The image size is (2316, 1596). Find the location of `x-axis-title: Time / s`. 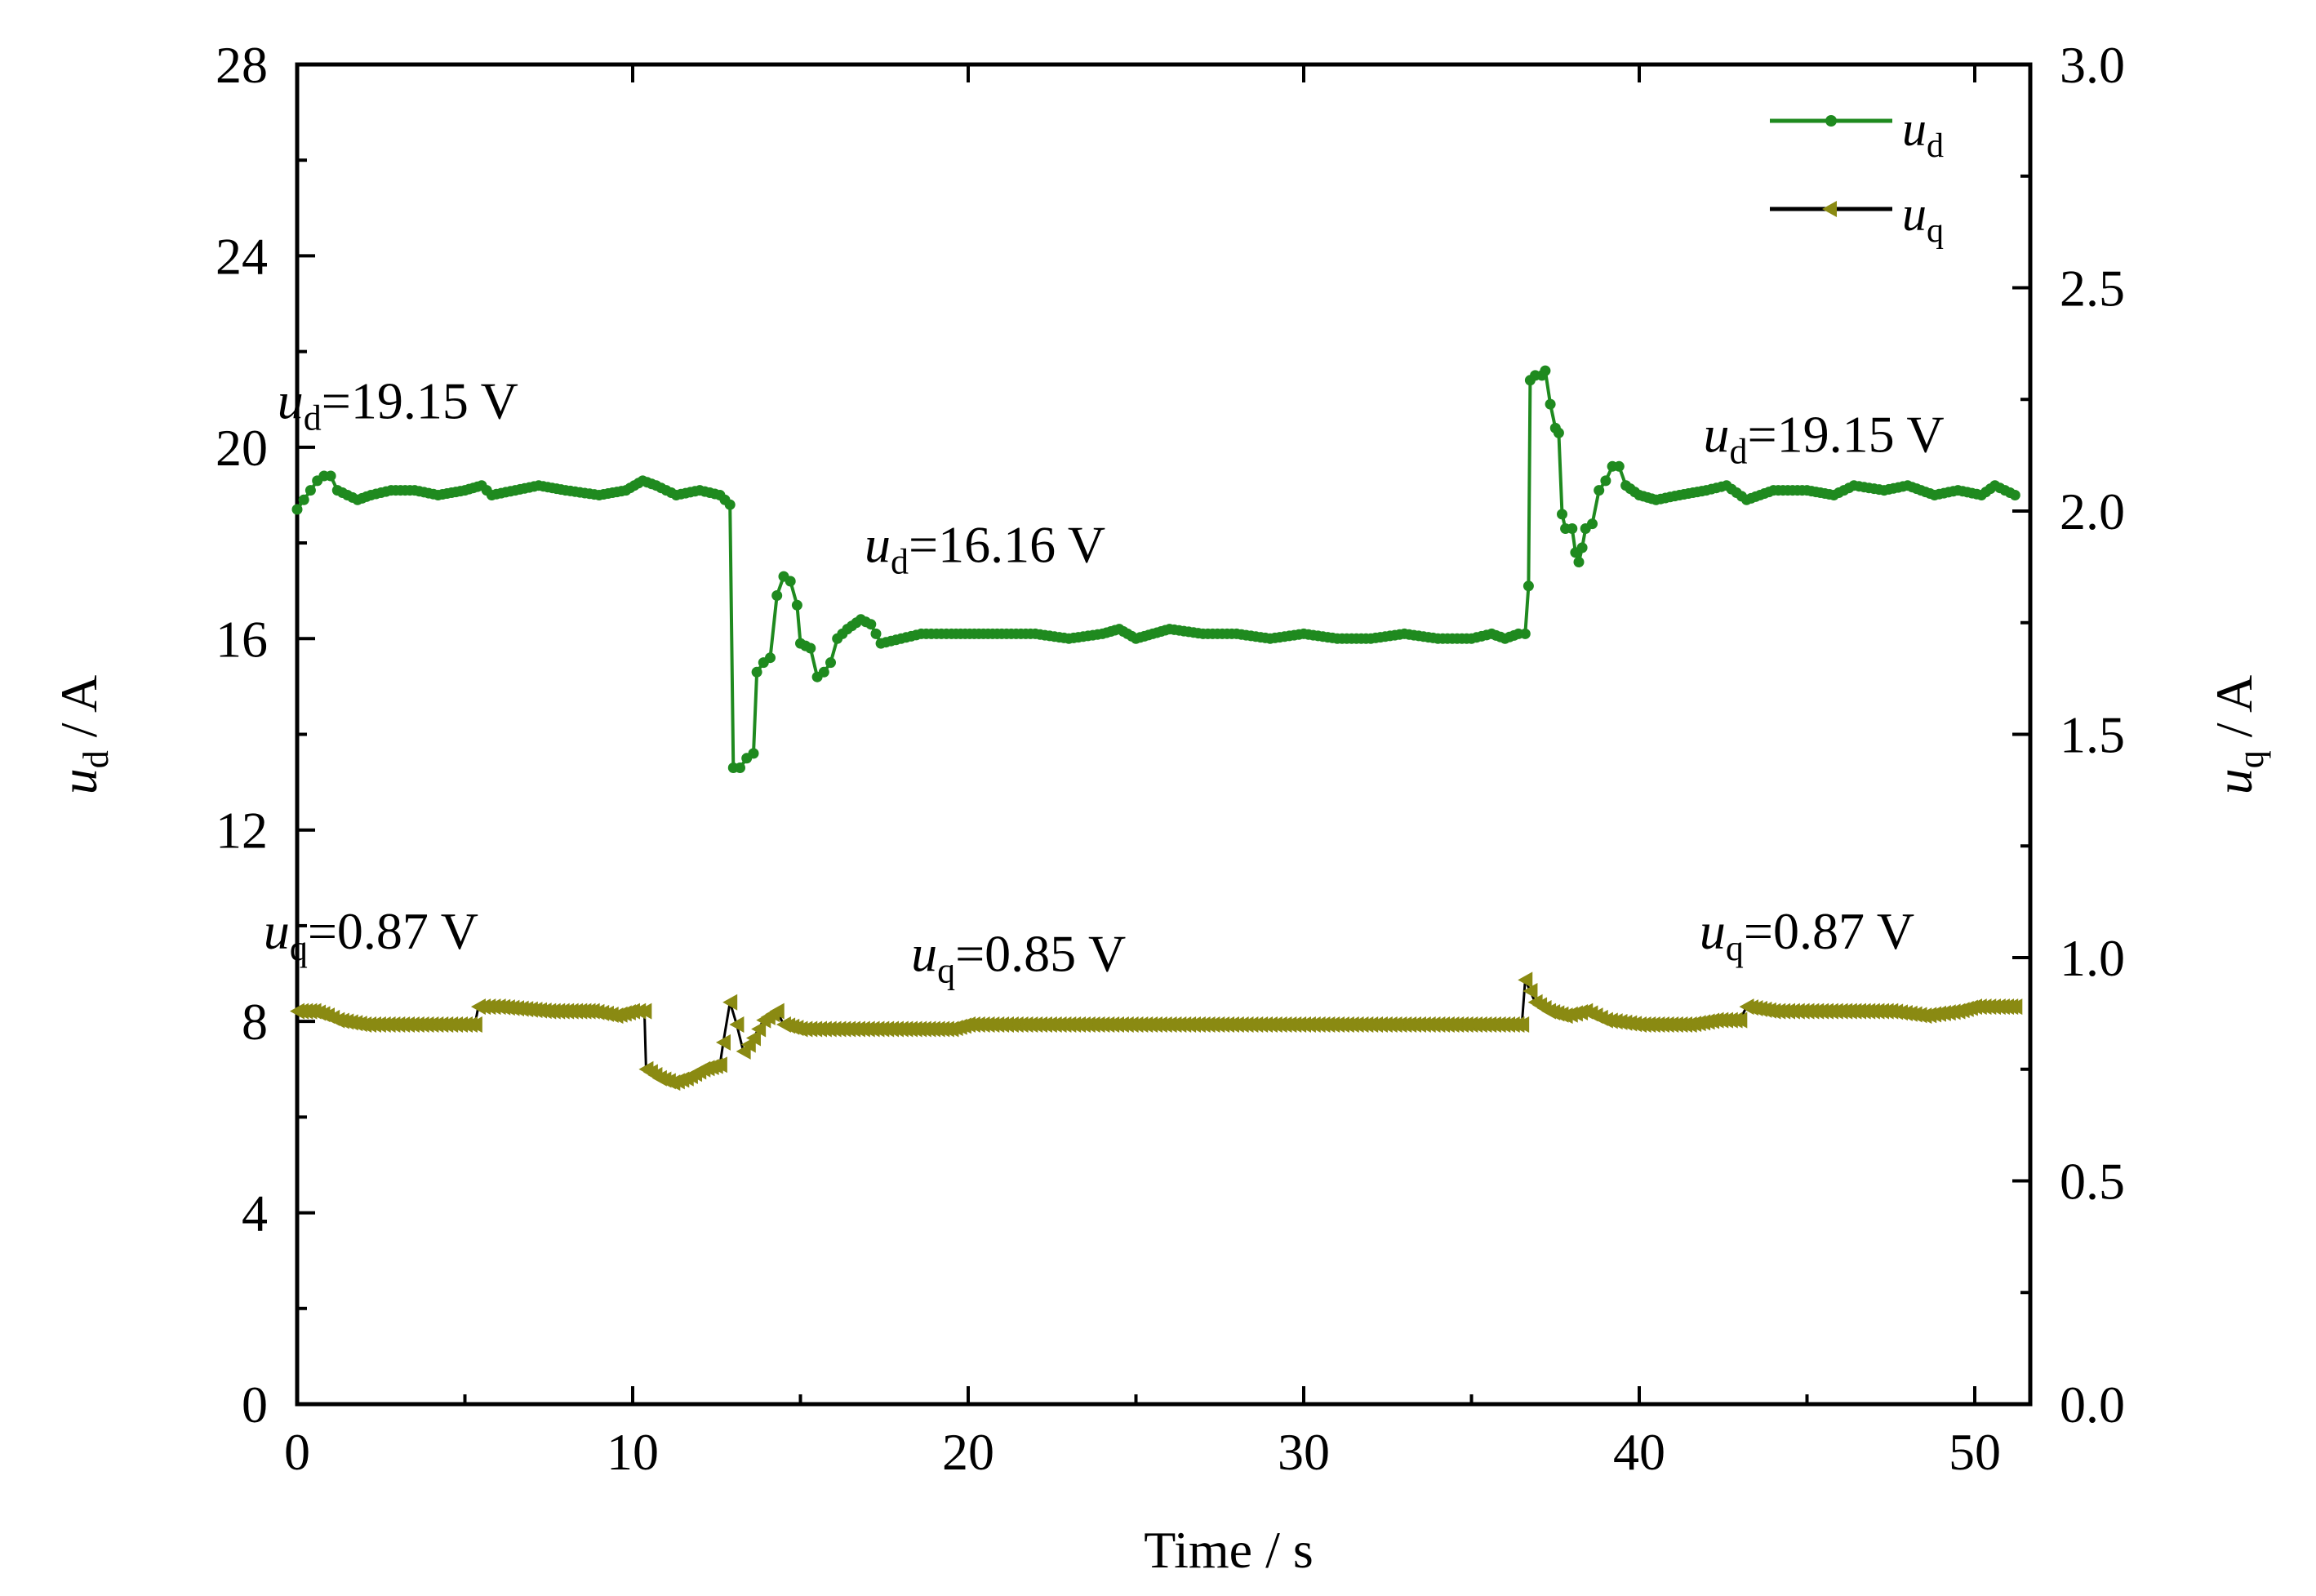

x-axis-title: Time / s is located at coordinates (1229, 1550).